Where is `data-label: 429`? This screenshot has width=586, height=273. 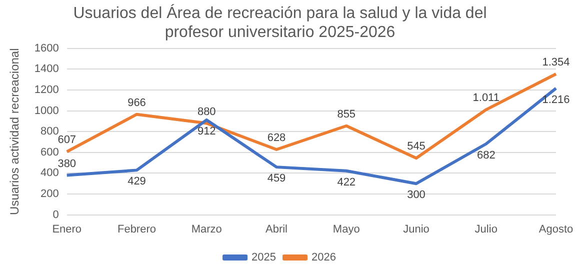 data-label: 429 is located at coordinates (137, 182).